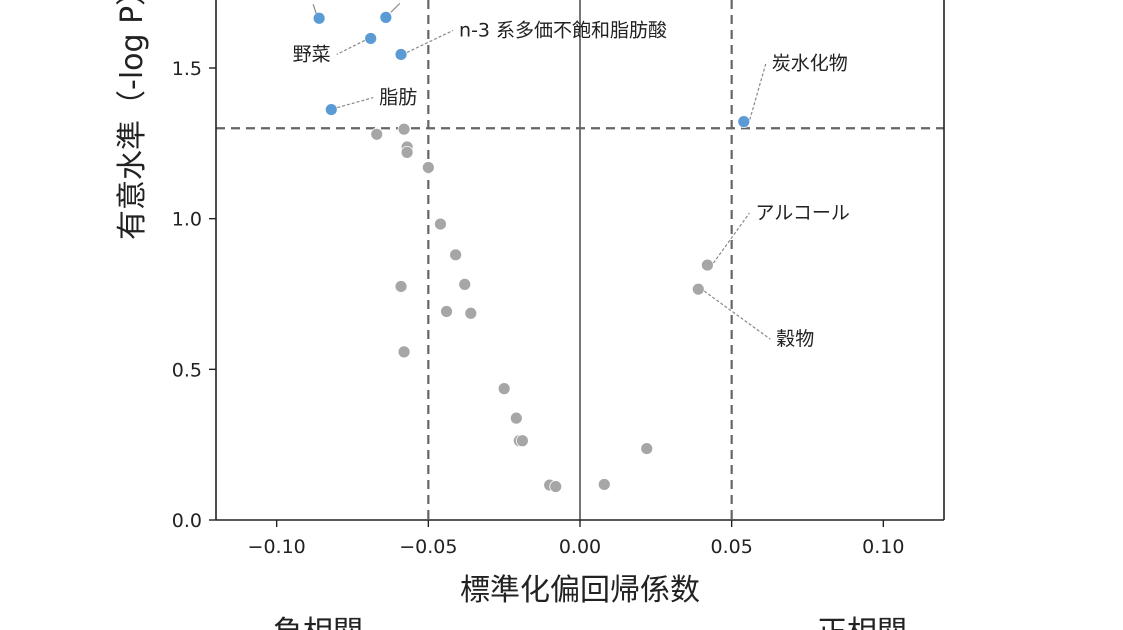 The image size is (1123, 630). I want to click on positive-correlation-label: 正相関, so click(862, 622).